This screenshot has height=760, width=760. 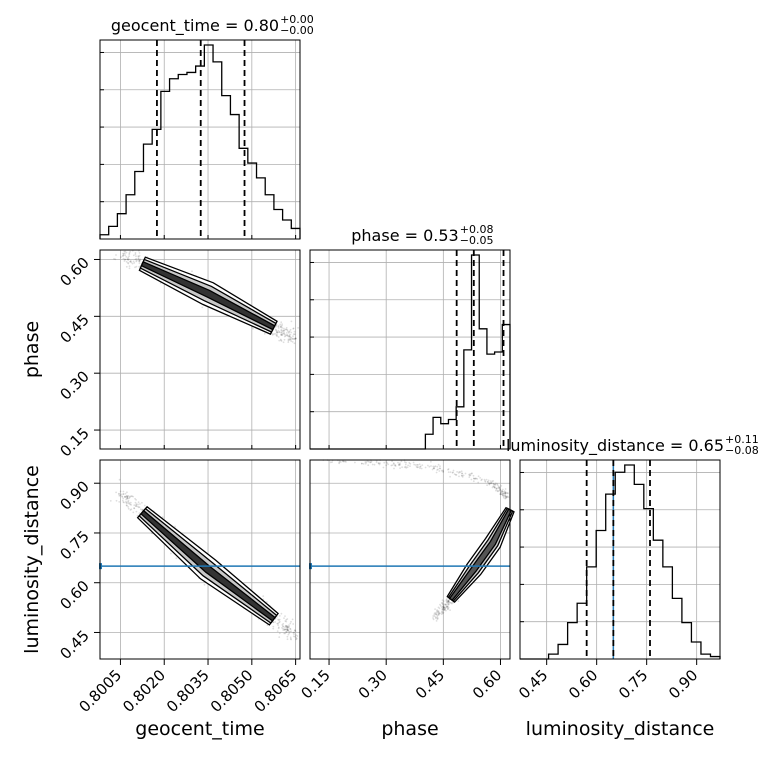 What do you see at coordinates (410, 559) in the screenshot?
I see `panel-frame` at bounding box center [410, 559].